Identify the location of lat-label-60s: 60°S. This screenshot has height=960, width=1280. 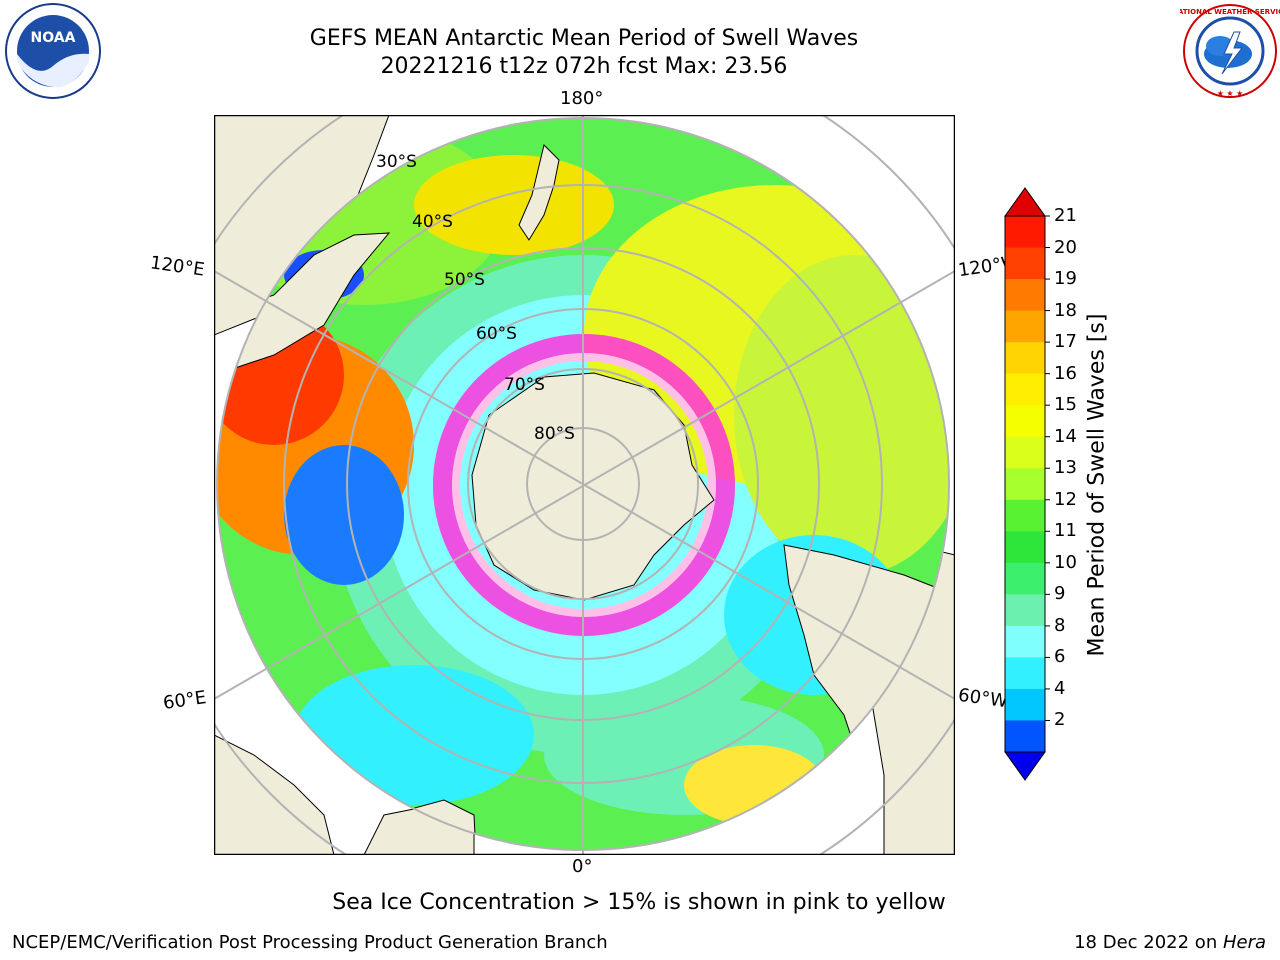
(496, 334).